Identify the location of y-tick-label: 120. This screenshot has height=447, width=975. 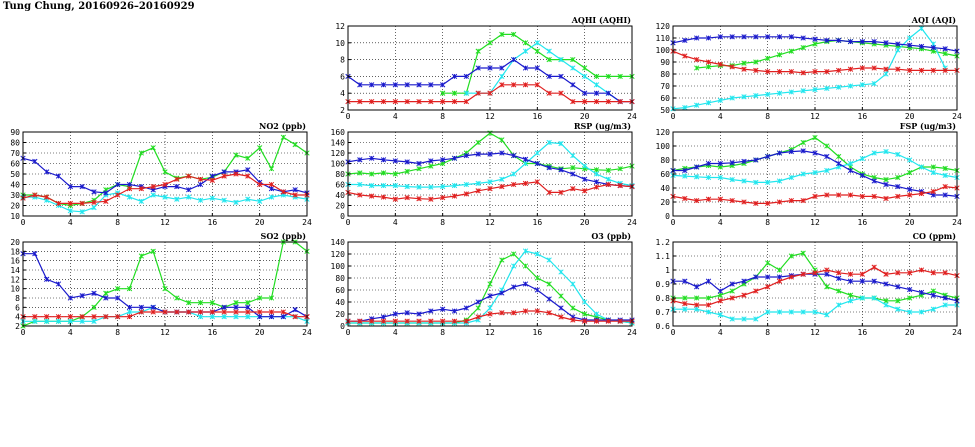
(338, 254).